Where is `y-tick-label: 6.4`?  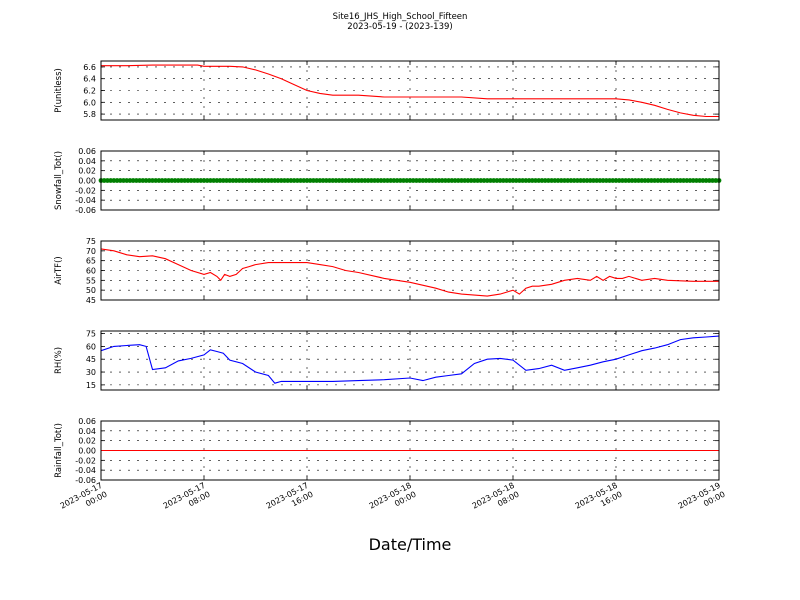 y-tick-label: 6.4 is located at coordinates (89, 79).